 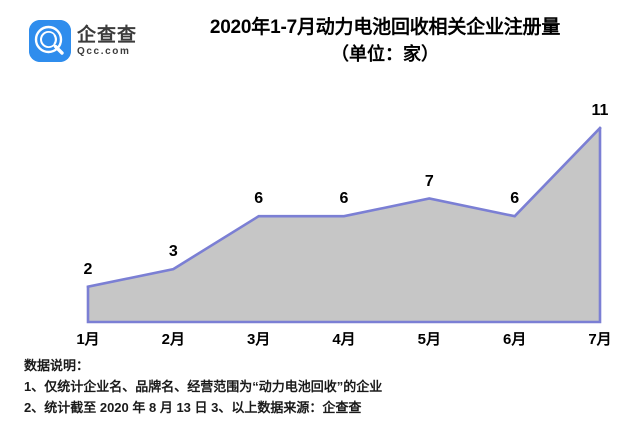 I want to click on title-block: 2020年1-7月动力电池回收相关企业注册量 （单位：家）, so click(x=385, y=40).